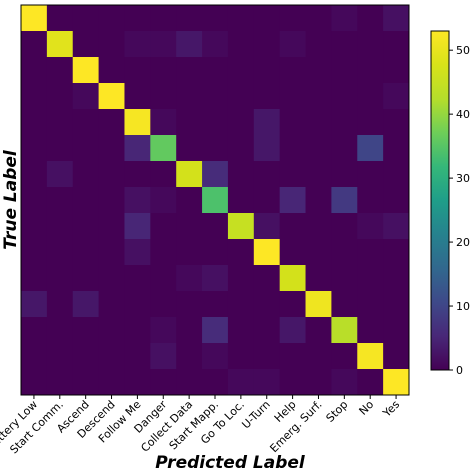 The height and width of the screenshot is (474, 474). I want to click on x-tick-label-13: No, so click(367, 408).